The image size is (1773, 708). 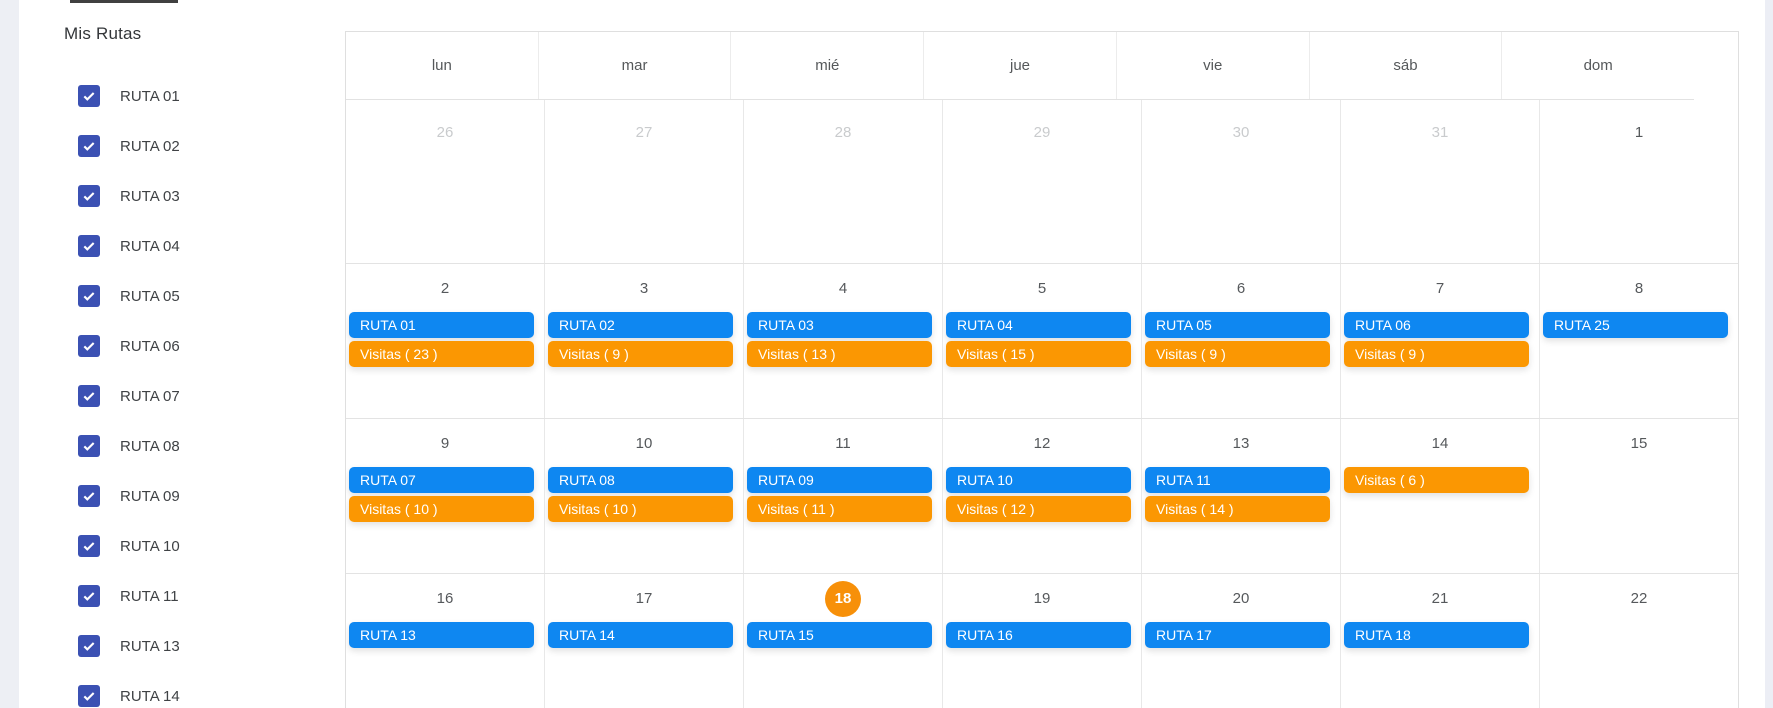 I want to click on day-number: 30, so click(x=1241, y=132).